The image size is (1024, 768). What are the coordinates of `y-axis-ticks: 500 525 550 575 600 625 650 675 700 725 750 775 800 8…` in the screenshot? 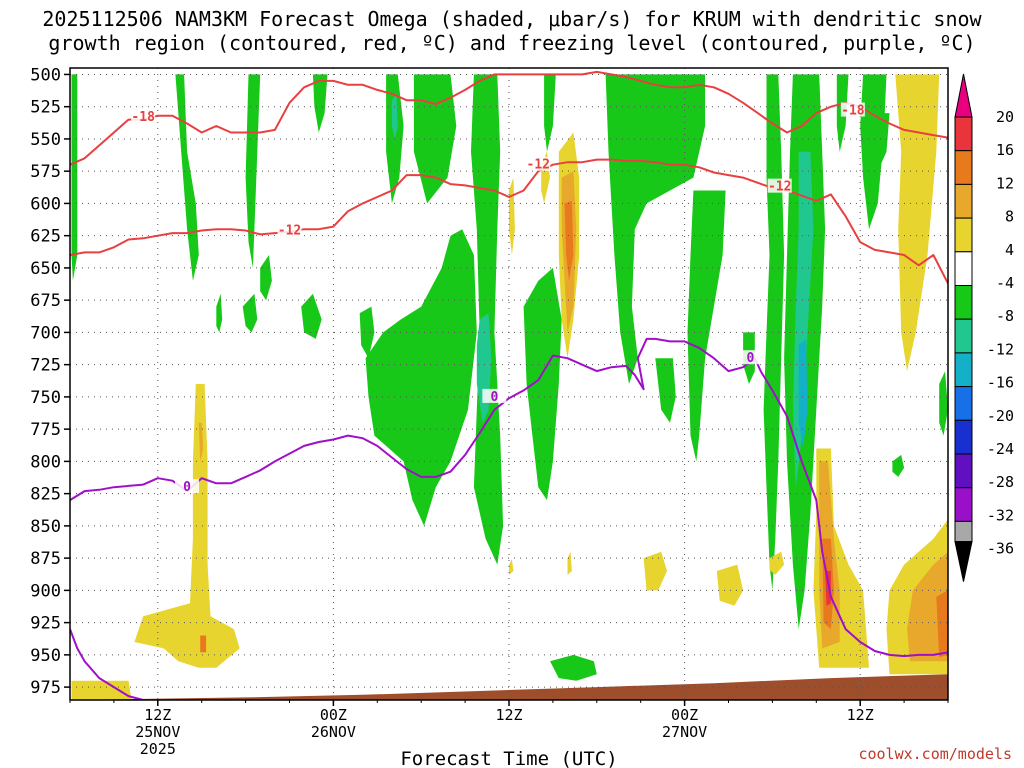 It's located at (50, 381).